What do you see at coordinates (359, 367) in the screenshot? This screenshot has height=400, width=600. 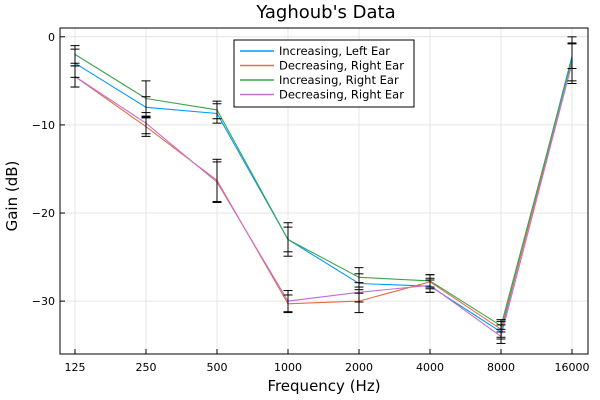 I see `x-tick-label: 2000` at bounding box center [359, 367].